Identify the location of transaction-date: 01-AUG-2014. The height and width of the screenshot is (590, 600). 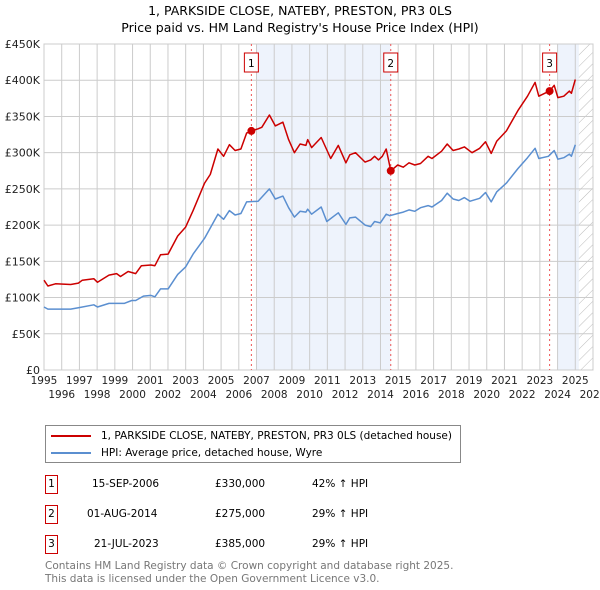
(122, 514).